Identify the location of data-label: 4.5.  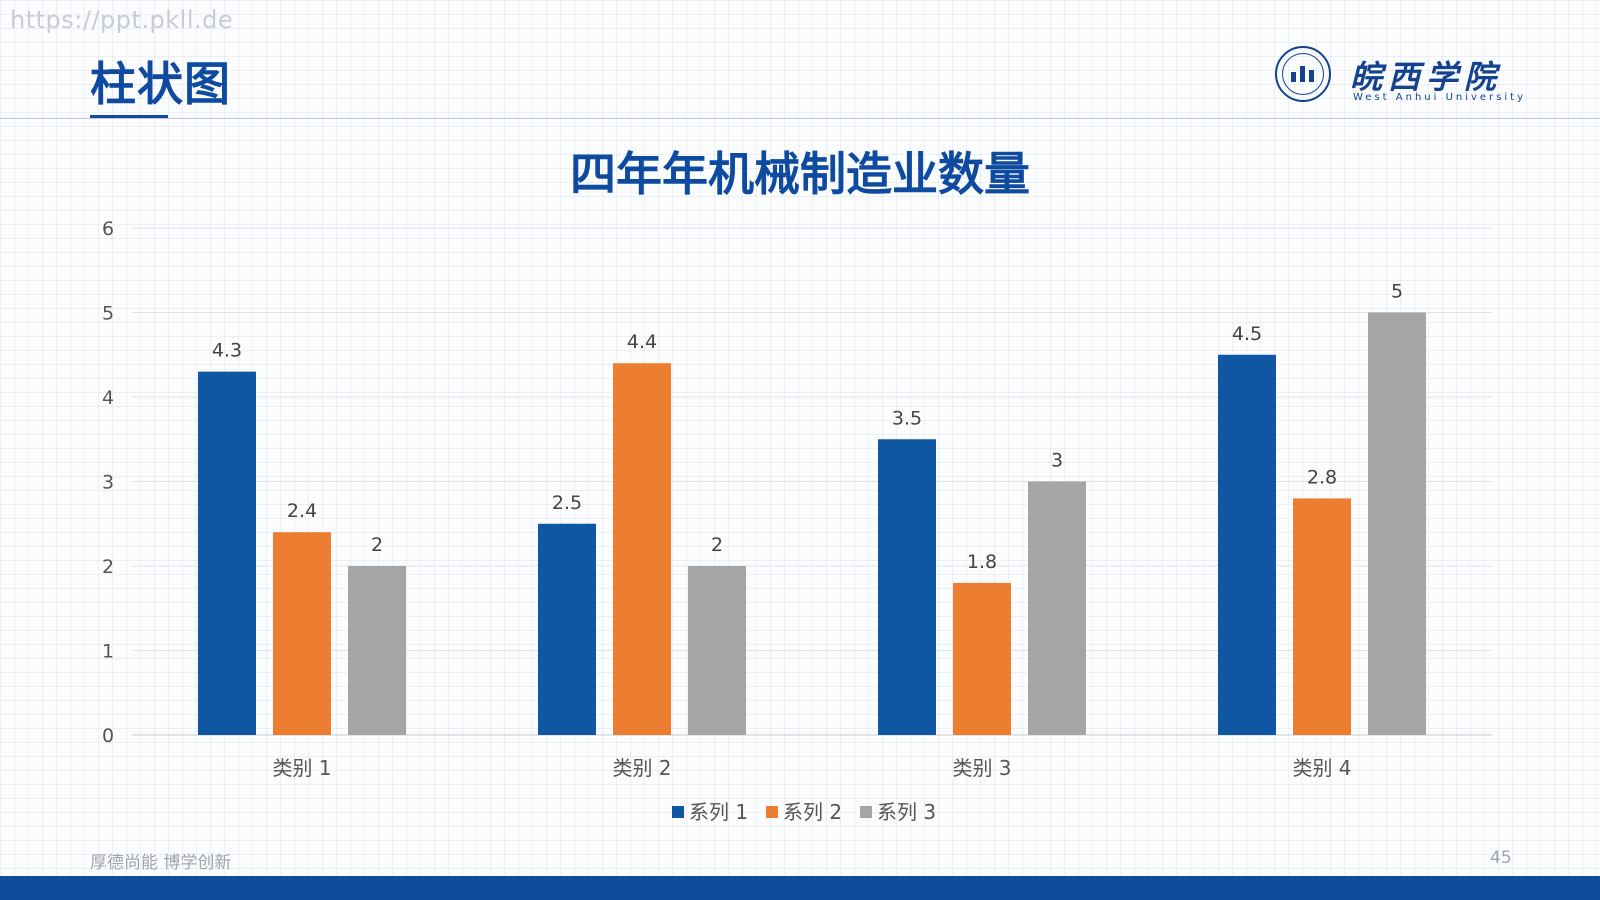
(1247, 334).